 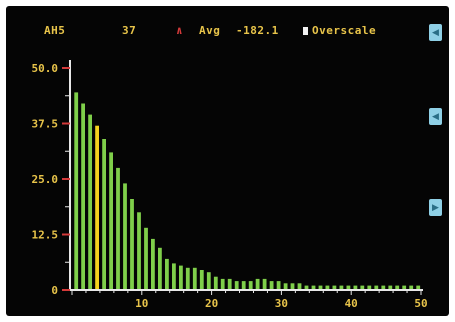 I want to click on overscale-swatch-icon, so click(x=305, y=31).